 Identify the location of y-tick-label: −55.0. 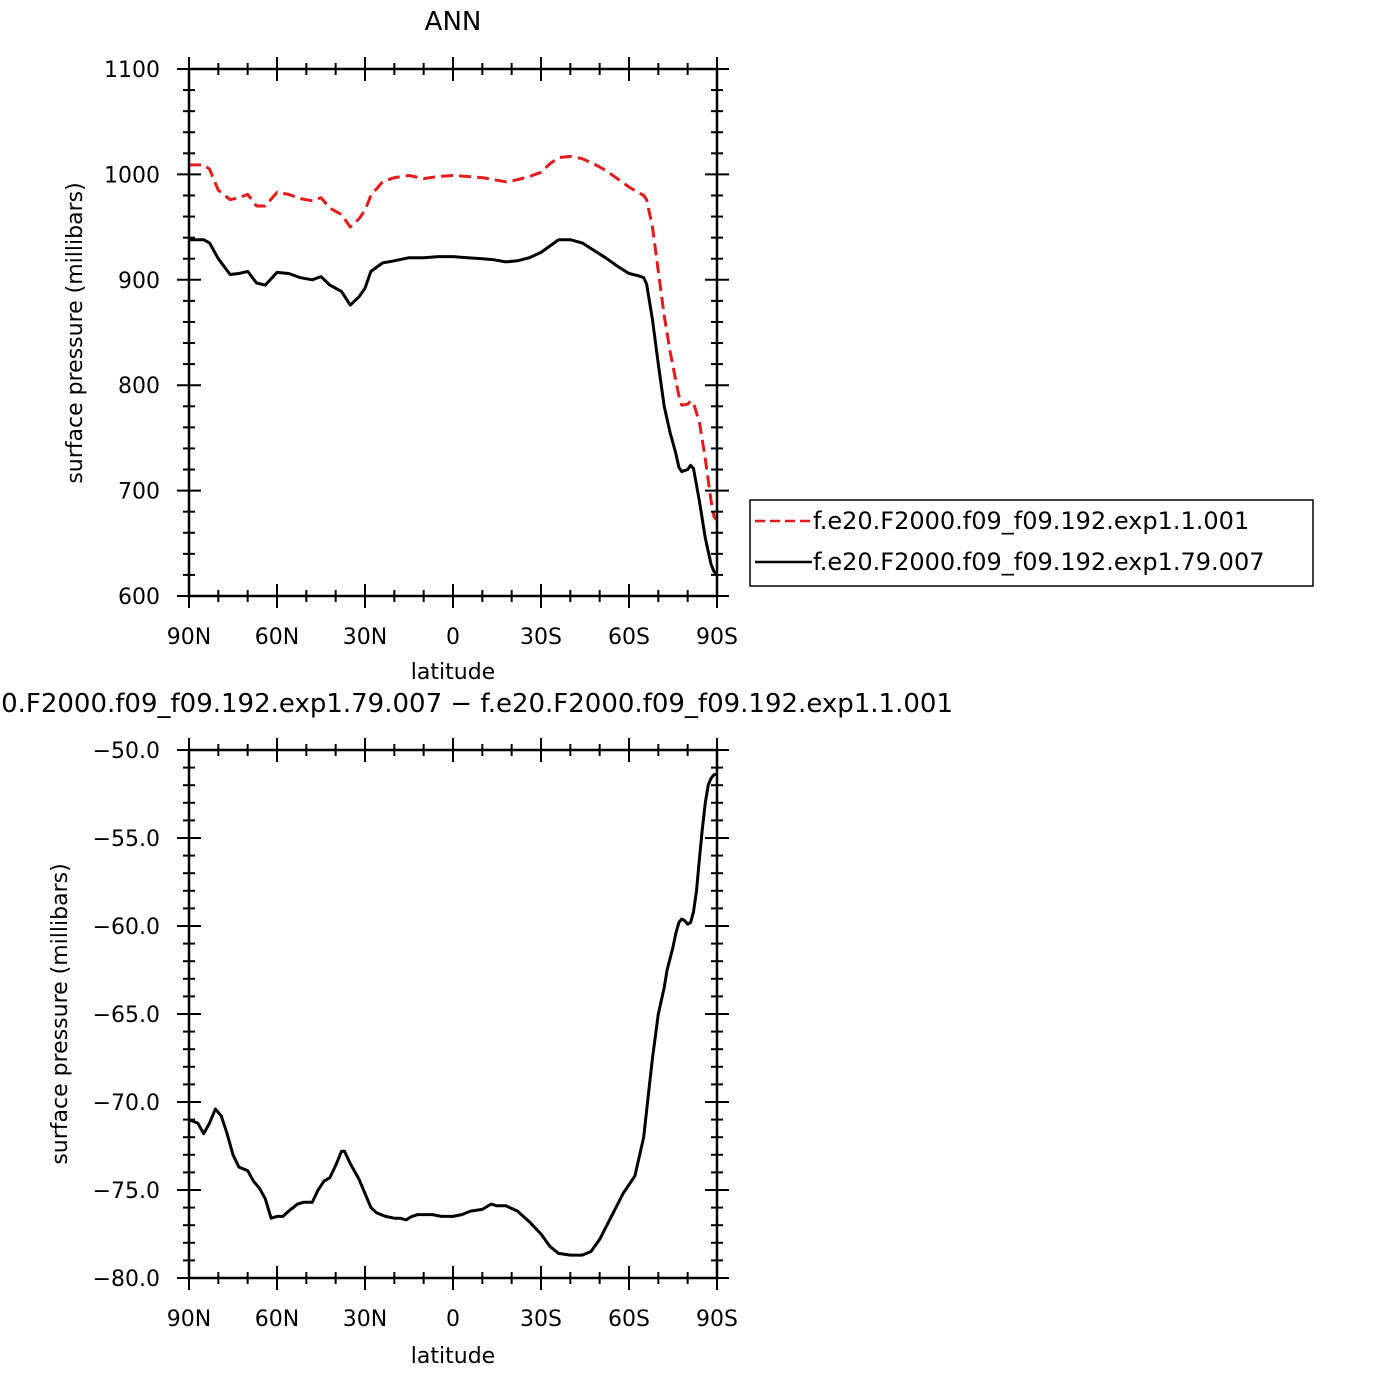
(126, 839).